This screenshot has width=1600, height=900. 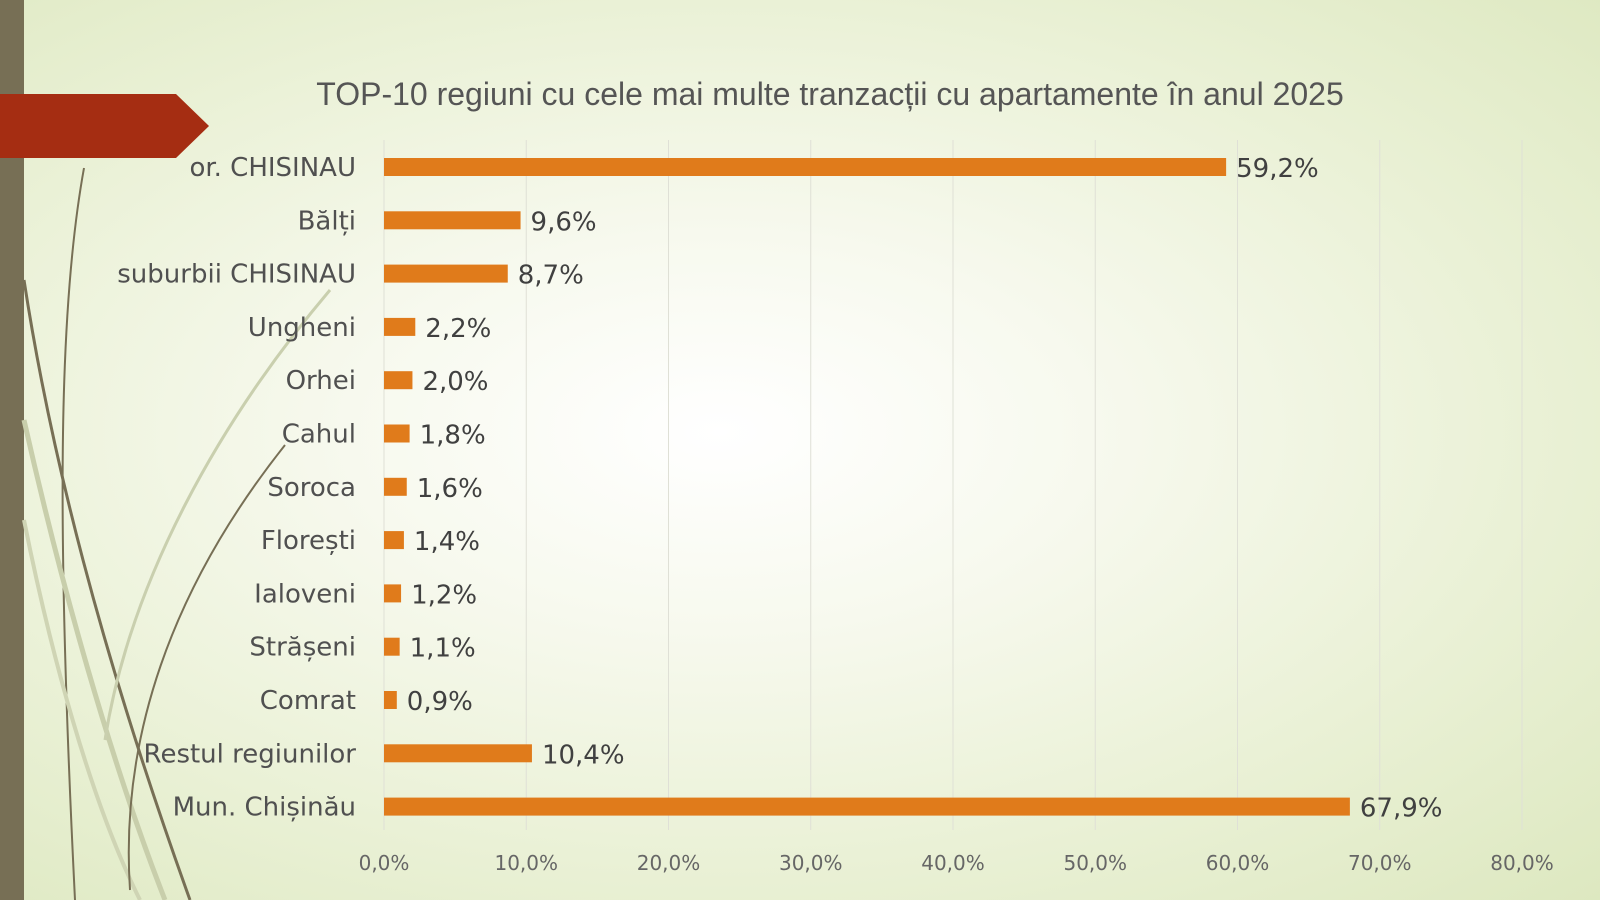 I want to click on category-label: Florești, so click(x=308, y=541).